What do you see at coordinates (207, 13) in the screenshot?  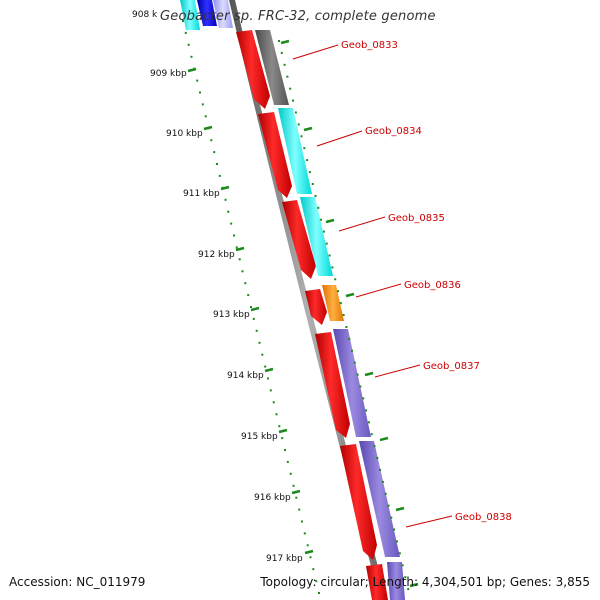 I see `feature-partial-blue` at bounding box center [207, 13].